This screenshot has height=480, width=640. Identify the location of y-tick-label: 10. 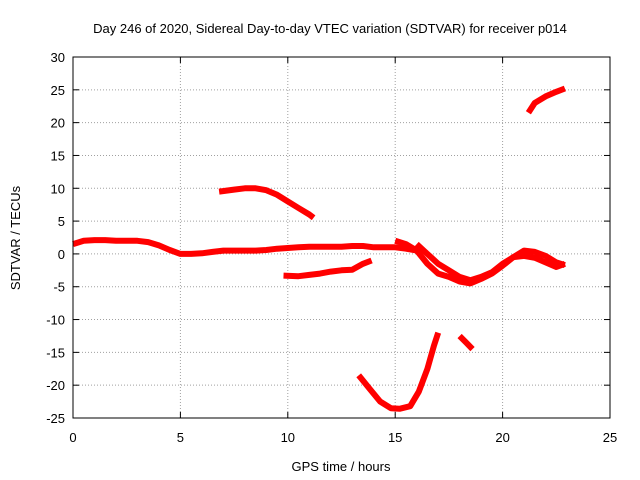
(58, 188).